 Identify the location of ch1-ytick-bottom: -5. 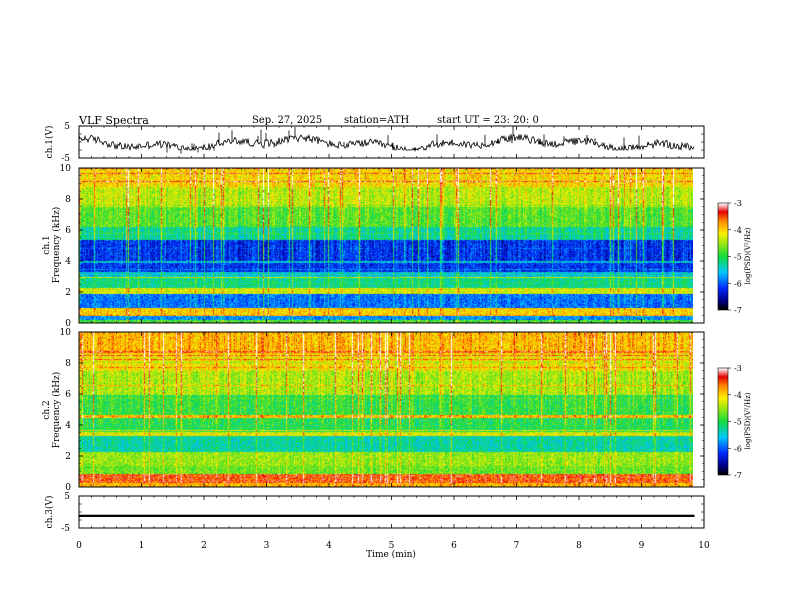
(65, 159).